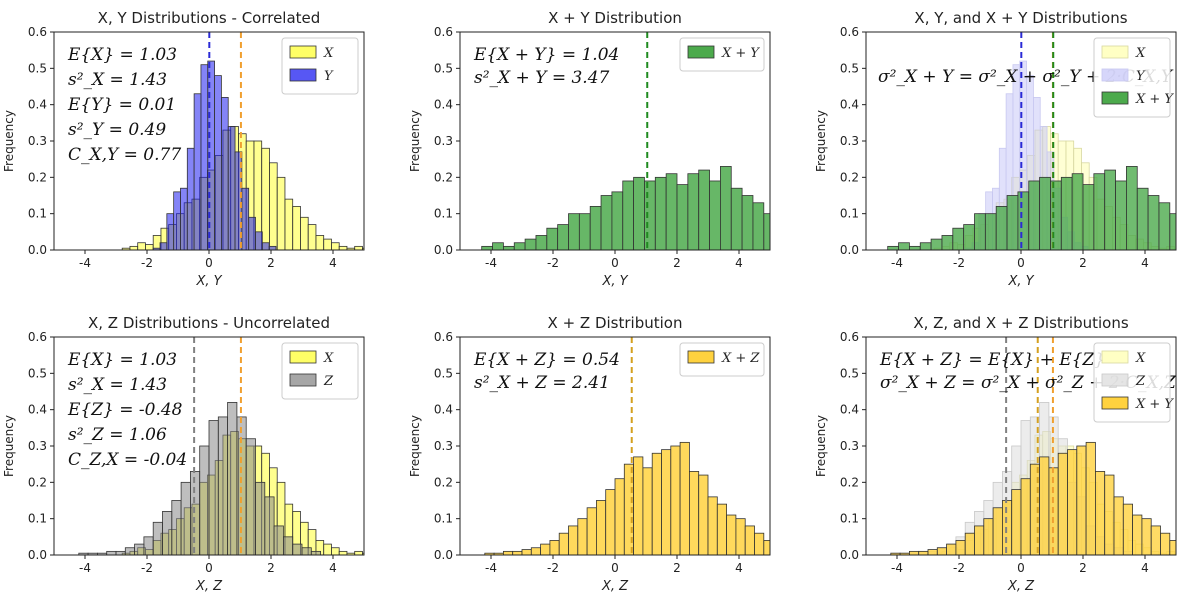 The height and width of the screenshot is (602, 1200). Describe the element at coordinates (328, 358) in the screenshot. I see `legend-label: X` at that location.